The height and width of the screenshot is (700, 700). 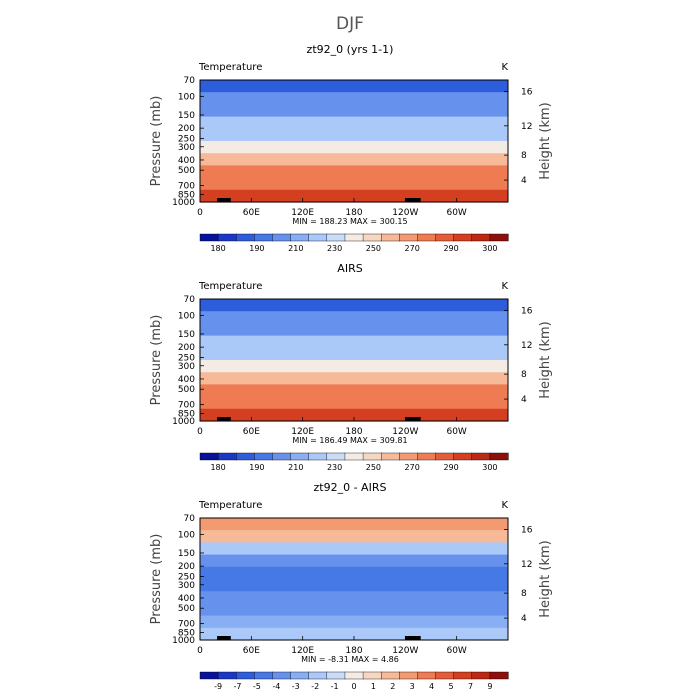 What do you see at coordinates (186, 171) in the screenshot?
I see `pressure-tick-label: 500` at bounding box center [186, 171].